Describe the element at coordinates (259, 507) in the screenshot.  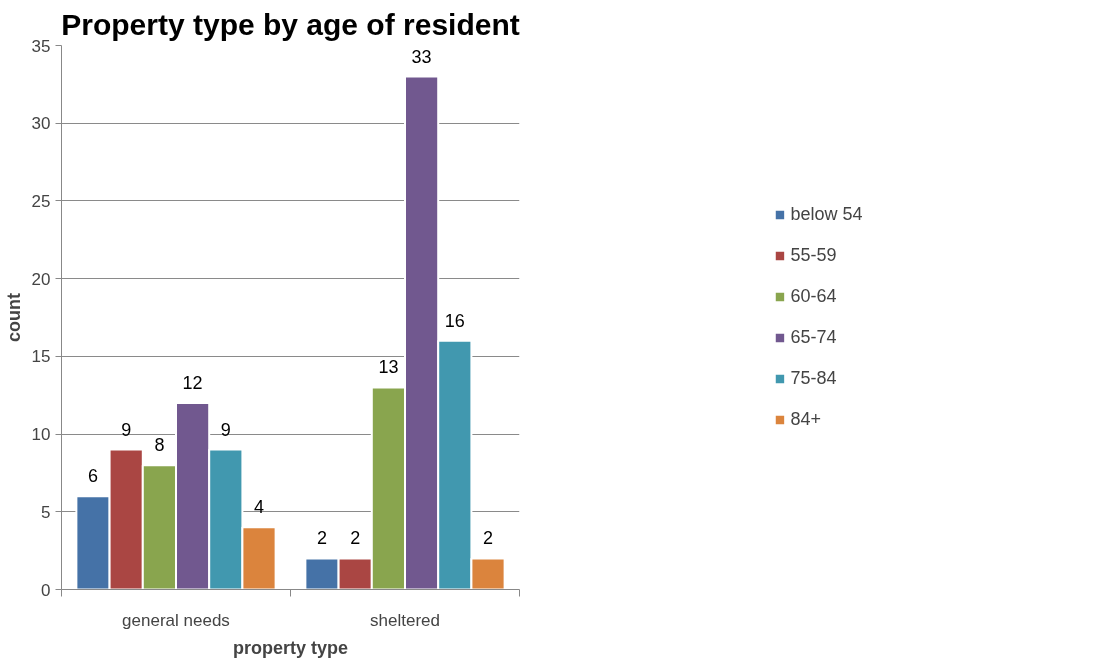
I see `data-label: 4` at that location.